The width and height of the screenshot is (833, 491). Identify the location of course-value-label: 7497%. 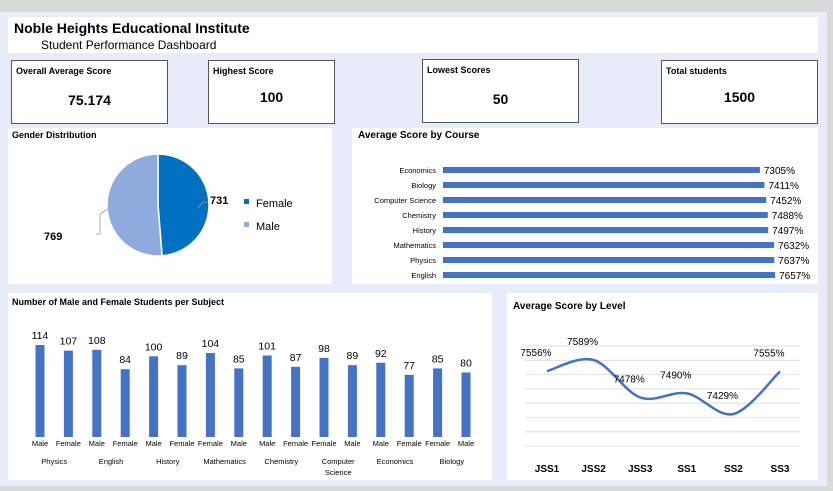
(787, 231).